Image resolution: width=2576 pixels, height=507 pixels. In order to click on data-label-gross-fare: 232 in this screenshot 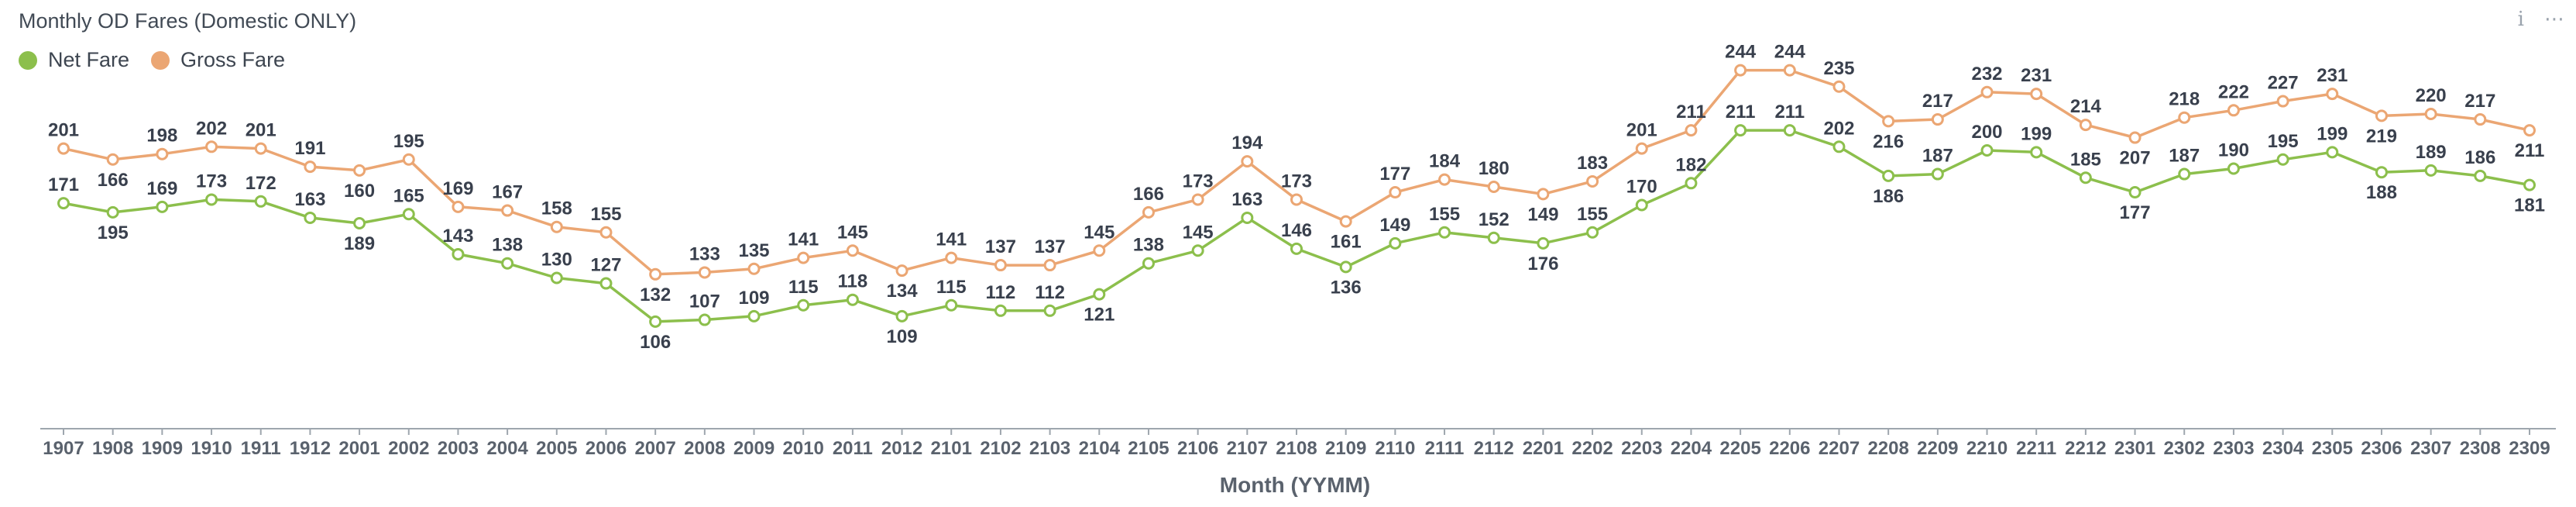, I will do `click(1986, 74)`.